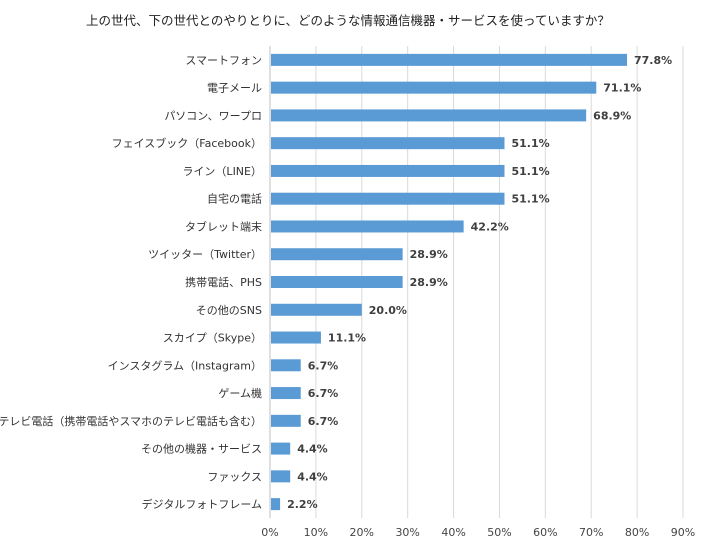 The width and height of the screenshot is (710, 556). What do you see at coordinates (683, 532) in the screenshot?
I see `x-tick-label: 90%` at bounding box center [683, 532].